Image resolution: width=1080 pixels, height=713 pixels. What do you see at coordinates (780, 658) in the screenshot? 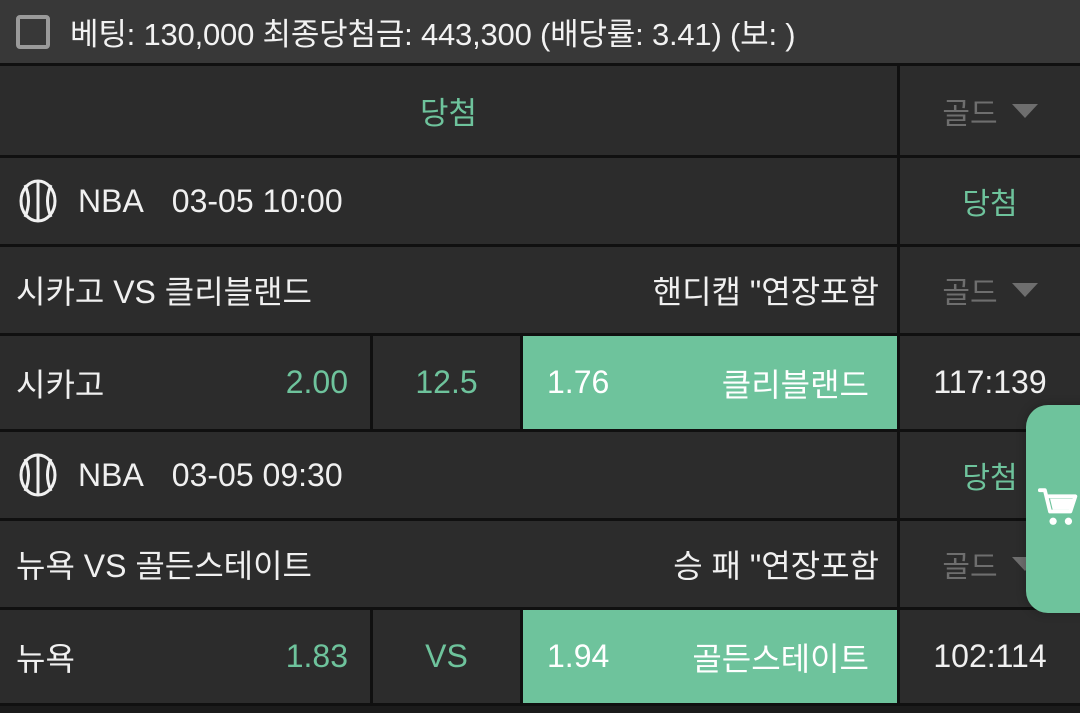
I see `odds-away-team: 골든스테이트` at bounding box center [780, 658].